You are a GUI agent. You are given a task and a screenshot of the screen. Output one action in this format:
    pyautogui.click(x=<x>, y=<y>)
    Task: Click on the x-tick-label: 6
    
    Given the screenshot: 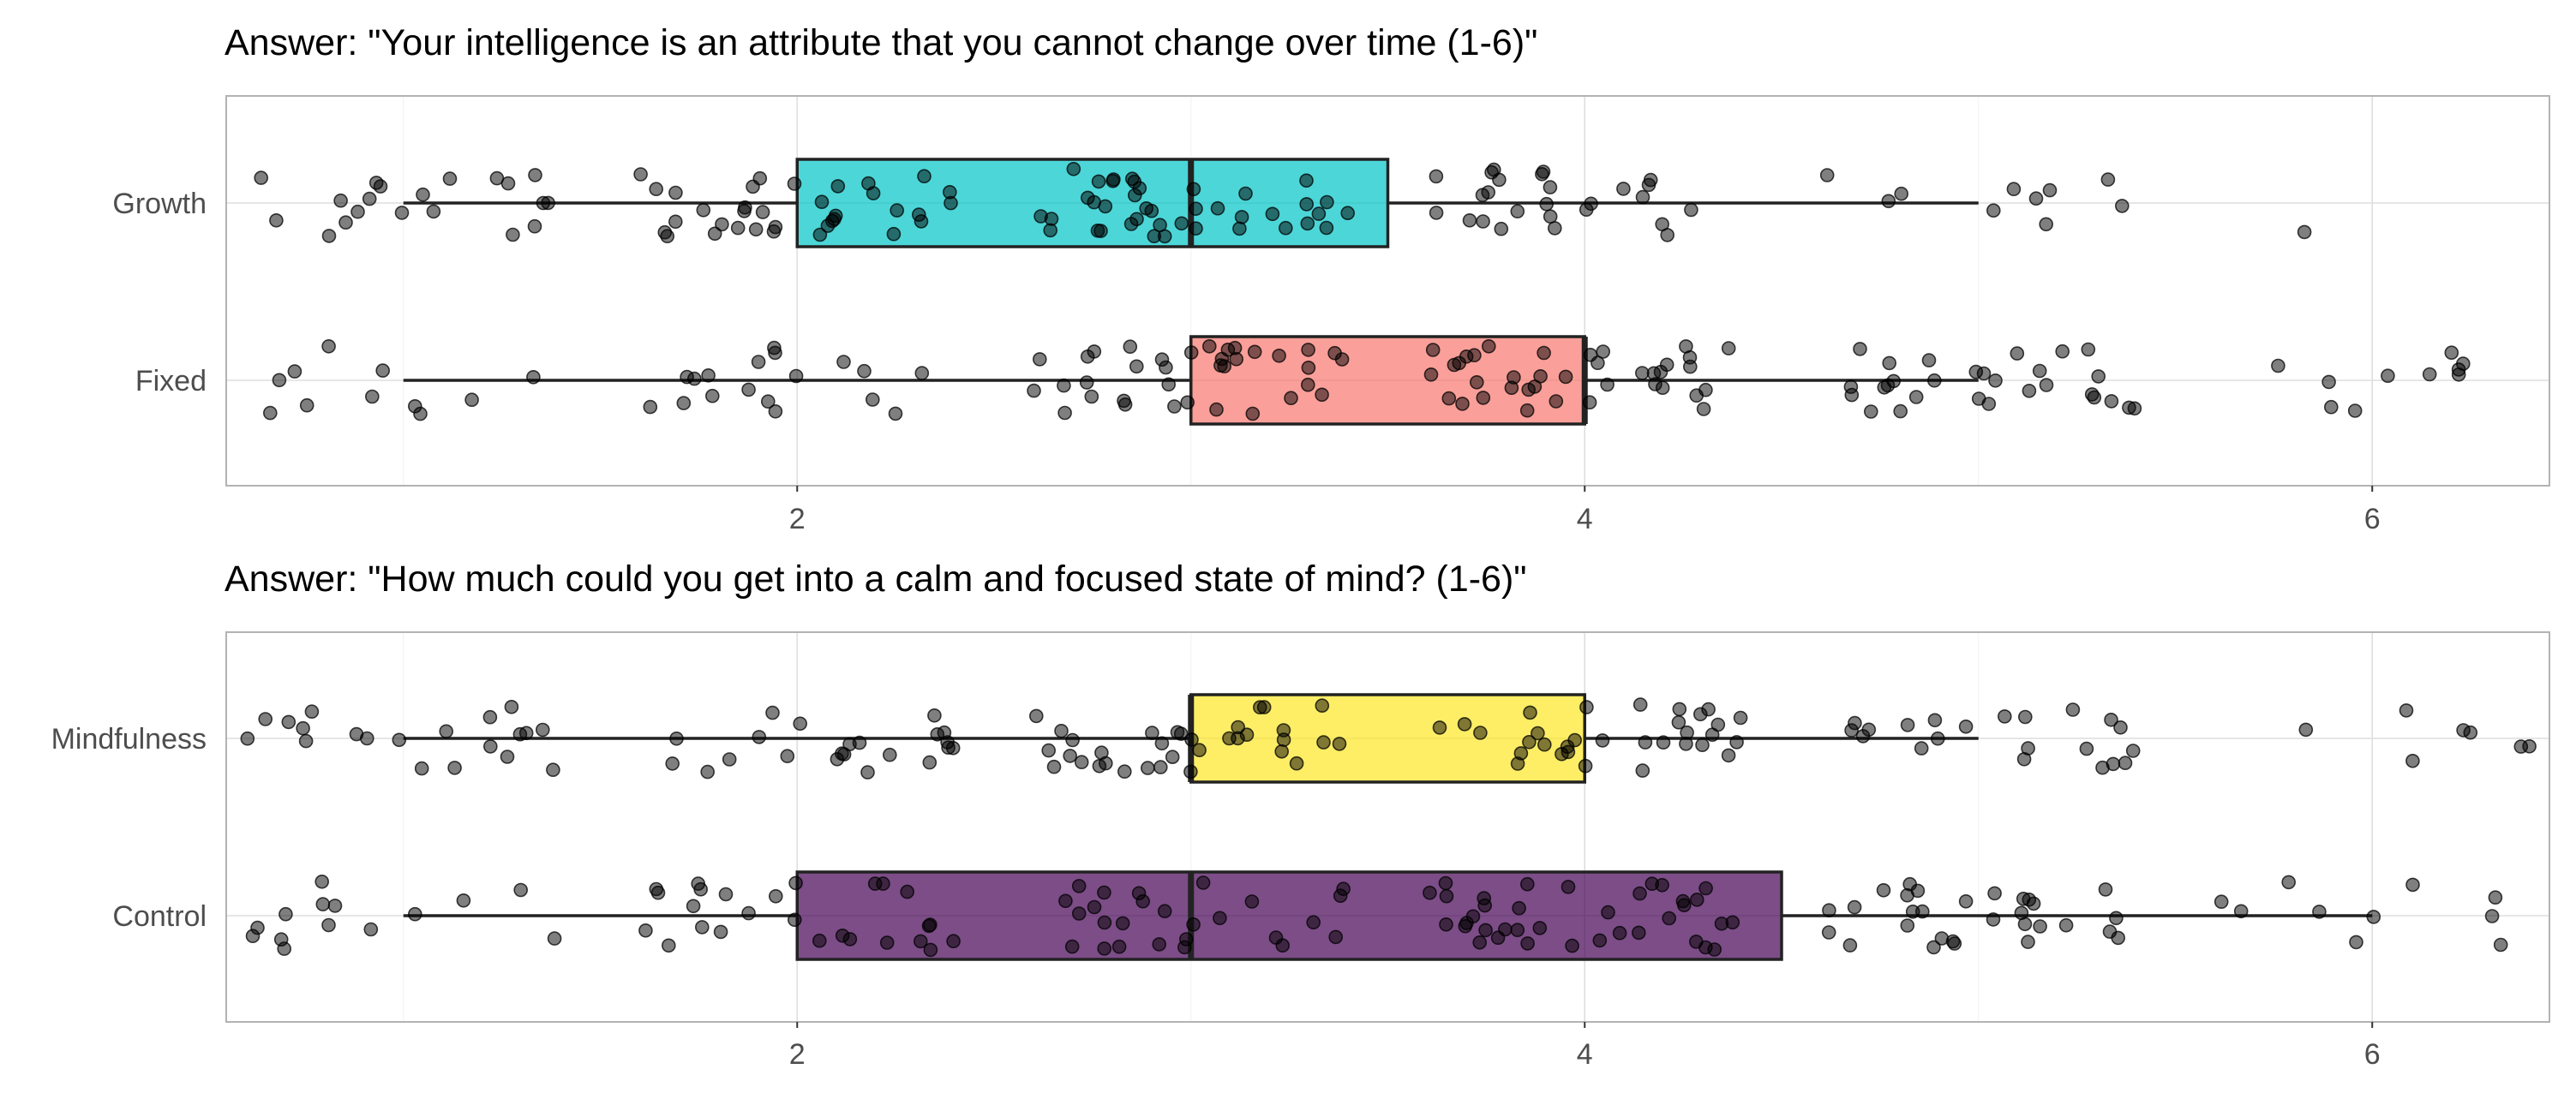 What is the action you would take?
    pyautogui.click(x=2372, y=519)
    